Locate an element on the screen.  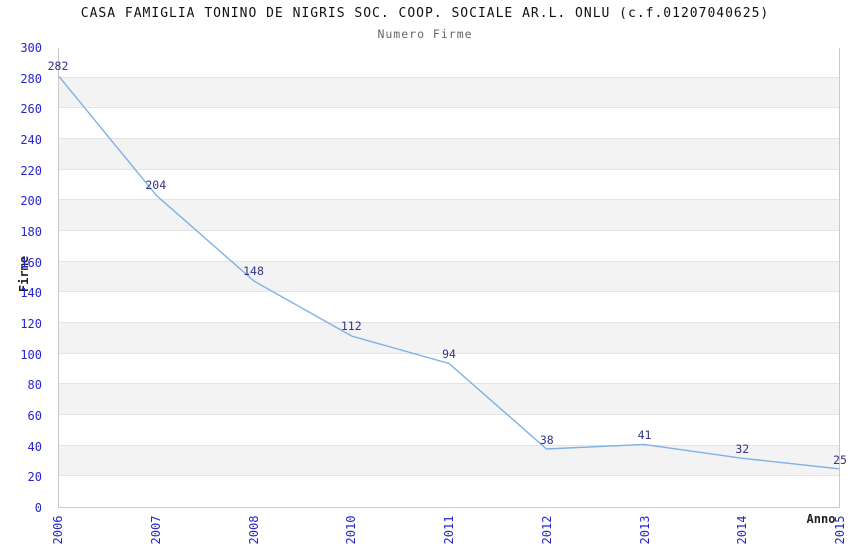
data-point-label: 94 is located at coordinates (449, 353).